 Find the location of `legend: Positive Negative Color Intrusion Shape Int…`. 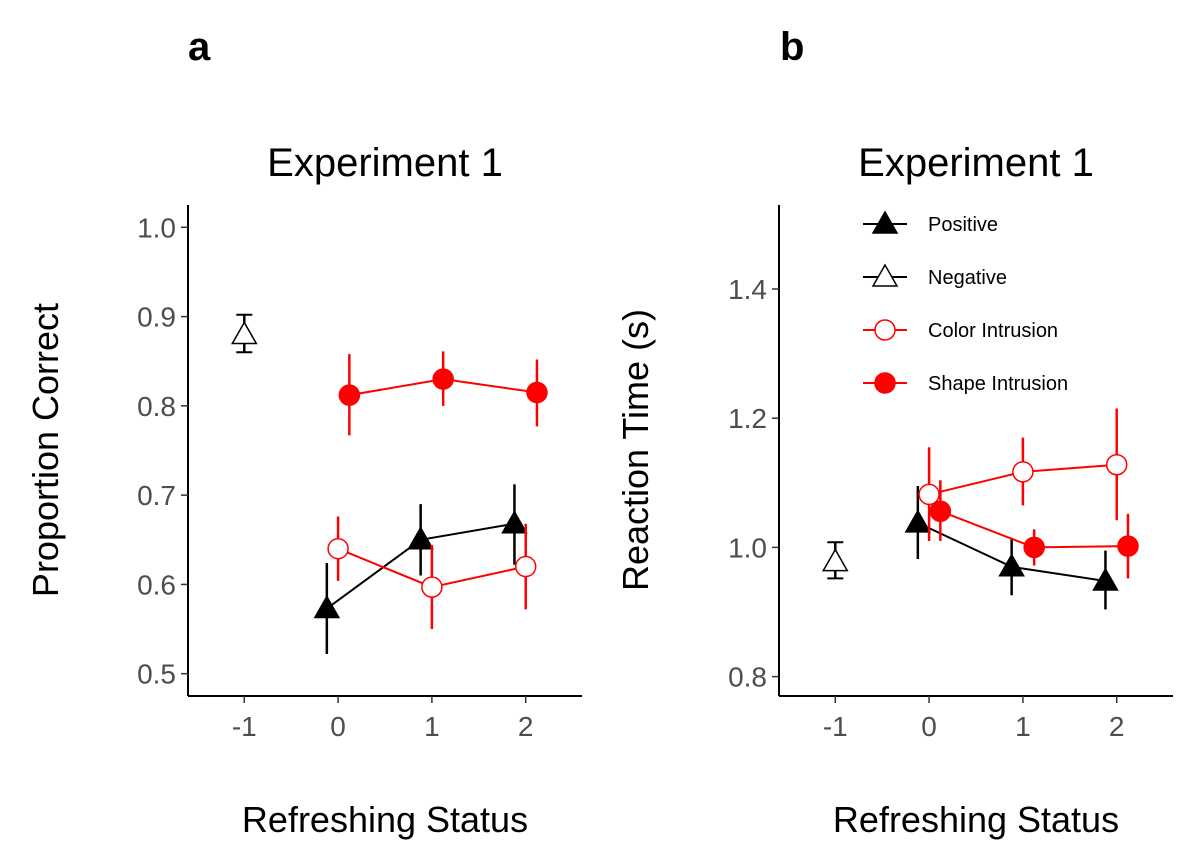

legend: Positive Negative Color Intrusion Shape Int… is located at coordinates (965, 302).